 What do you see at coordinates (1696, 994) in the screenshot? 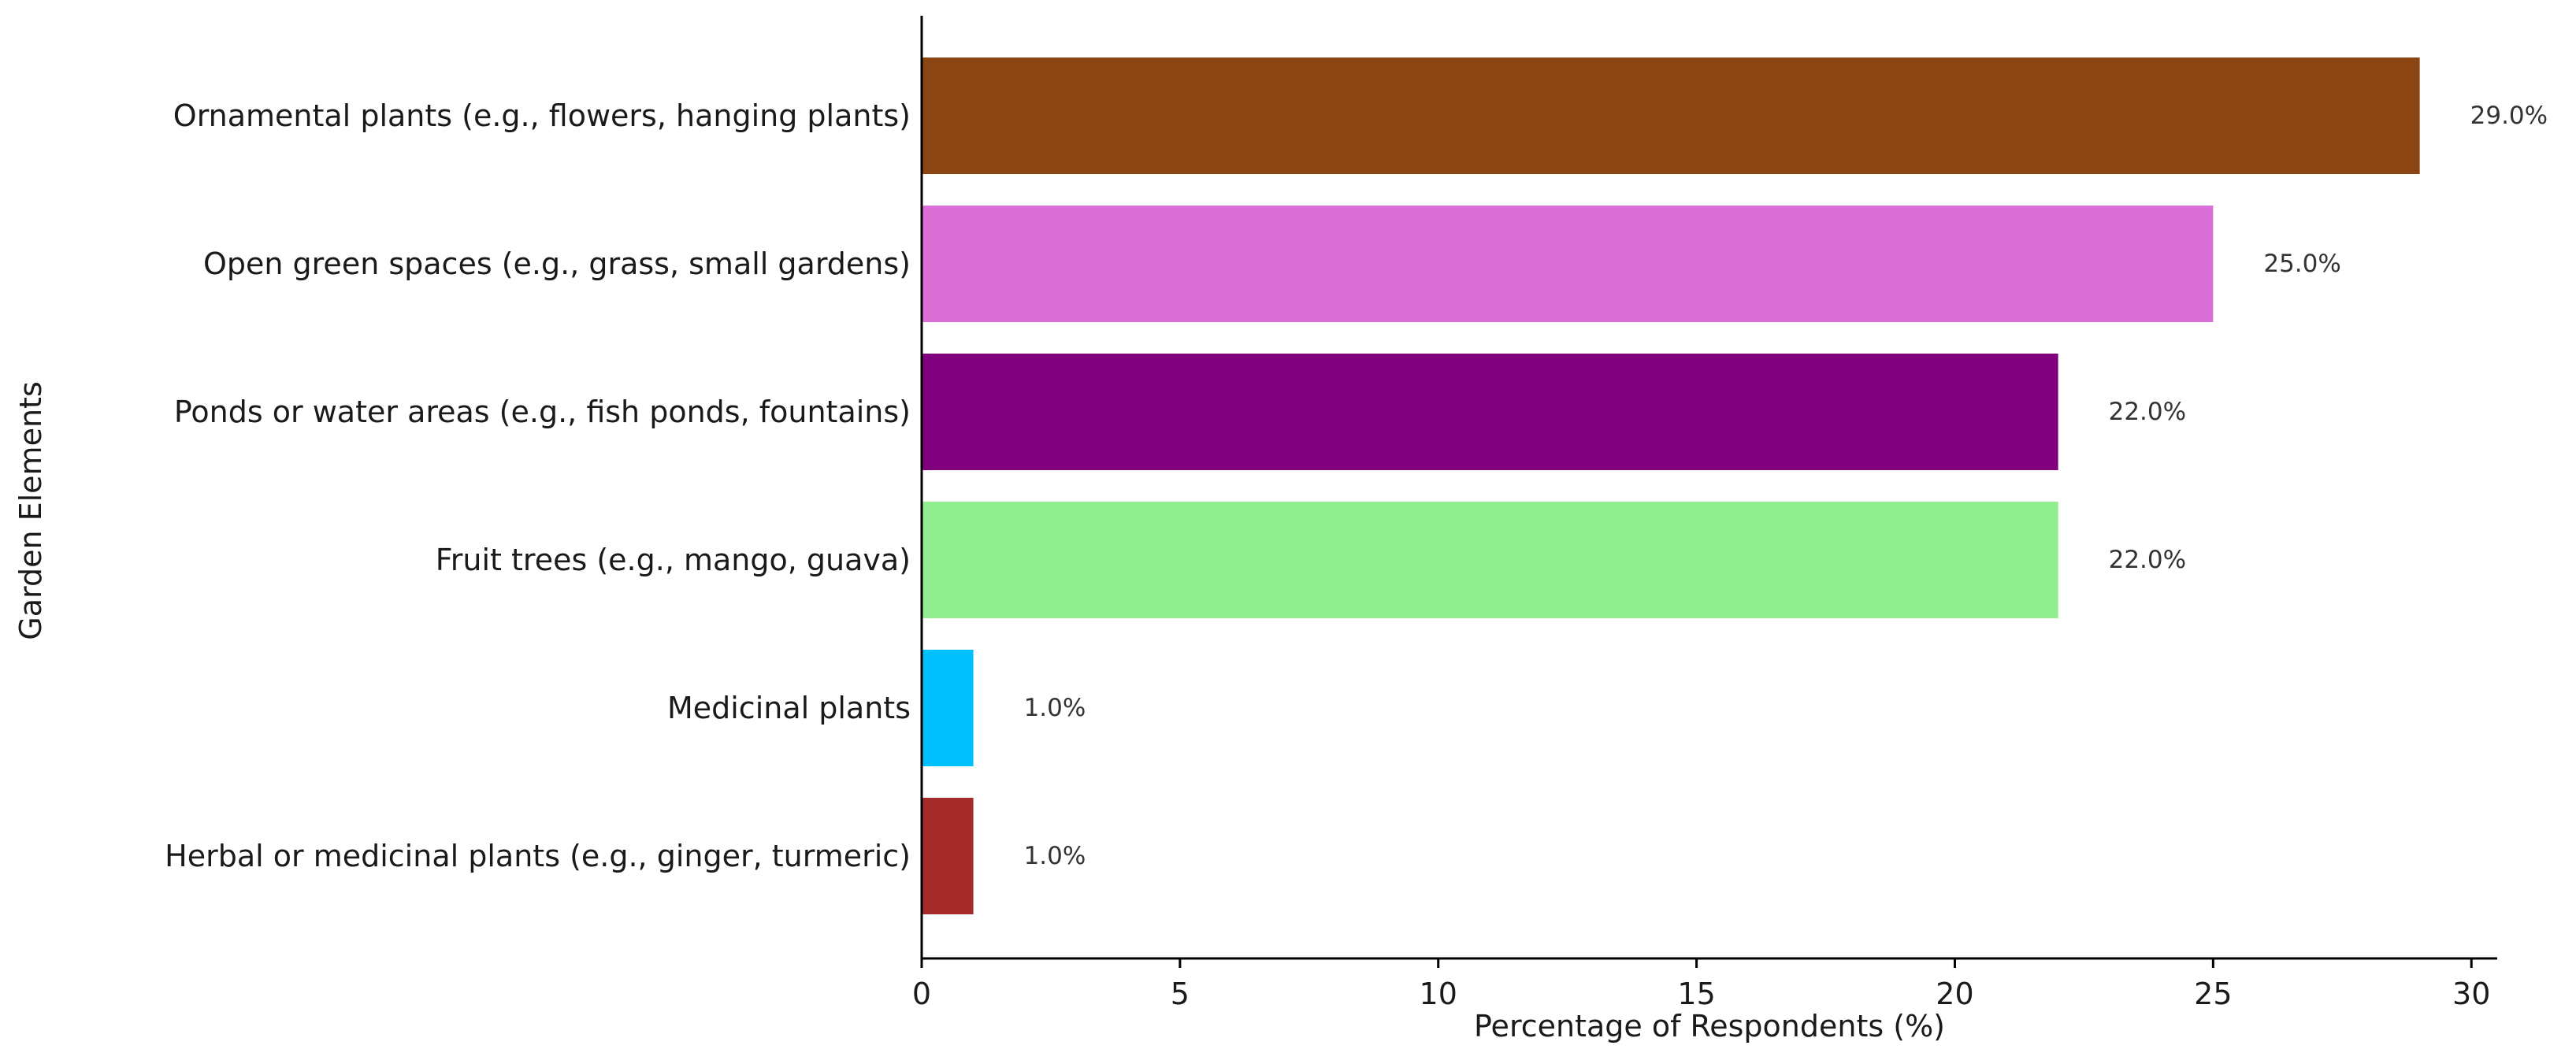
I see `x-tick-label: 15` at bounding box center [1696, 994].